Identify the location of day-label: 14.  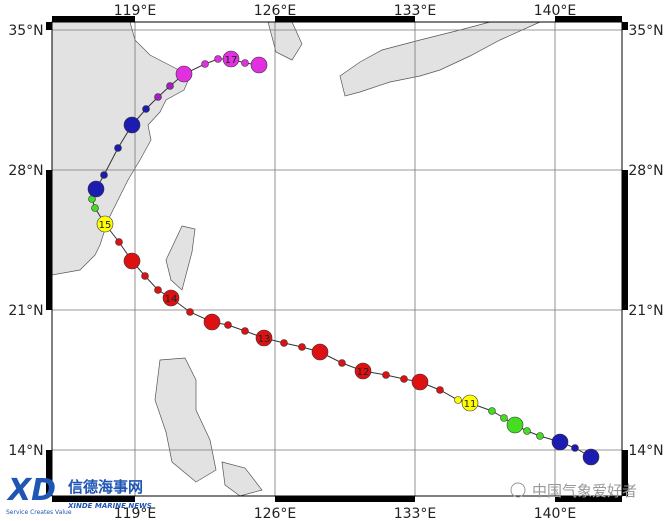
(171, 299).